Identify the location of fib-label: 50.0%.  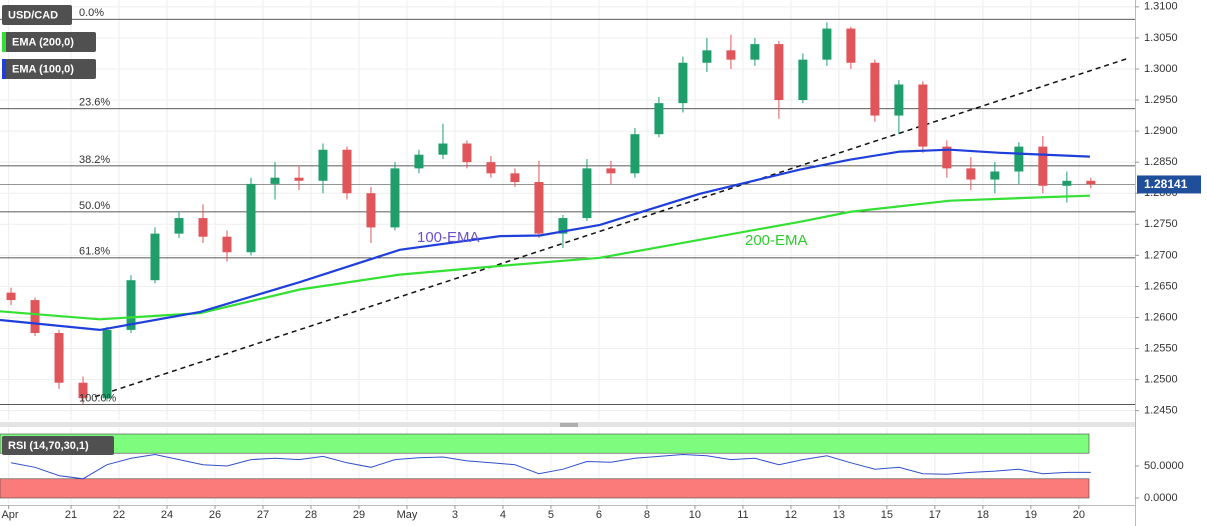
(94, 206).